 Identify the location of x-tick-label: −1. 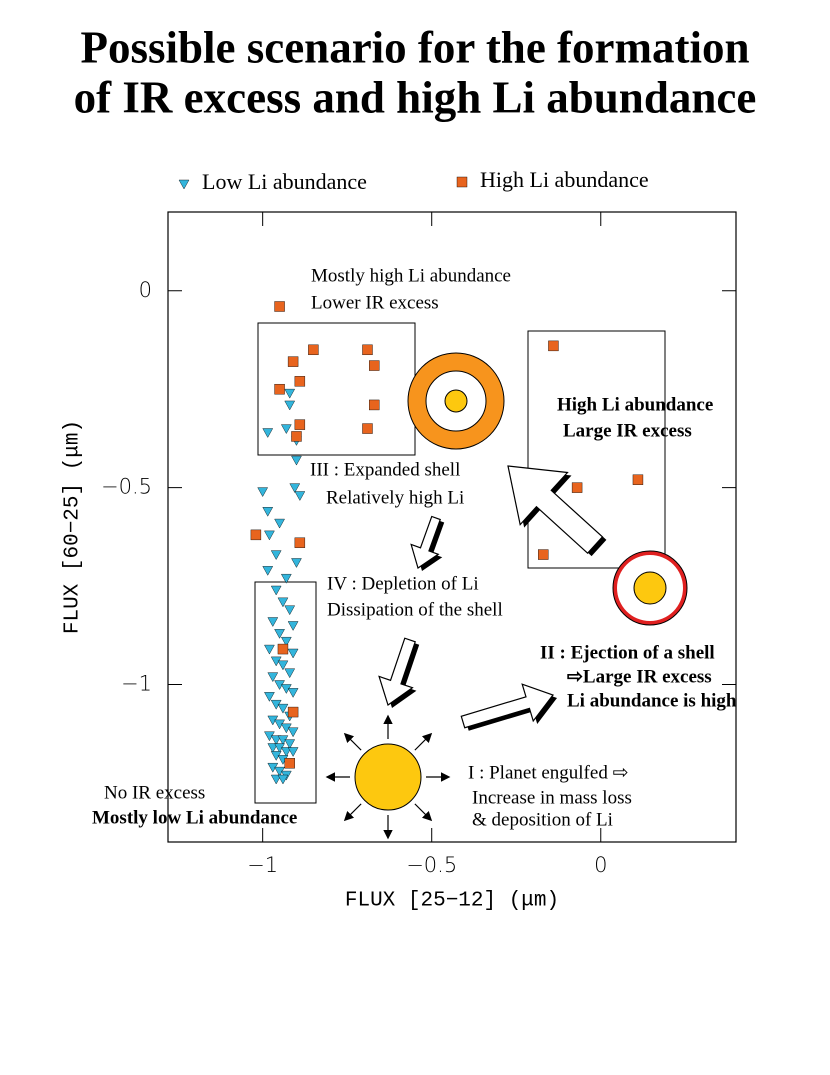
(262, 865).